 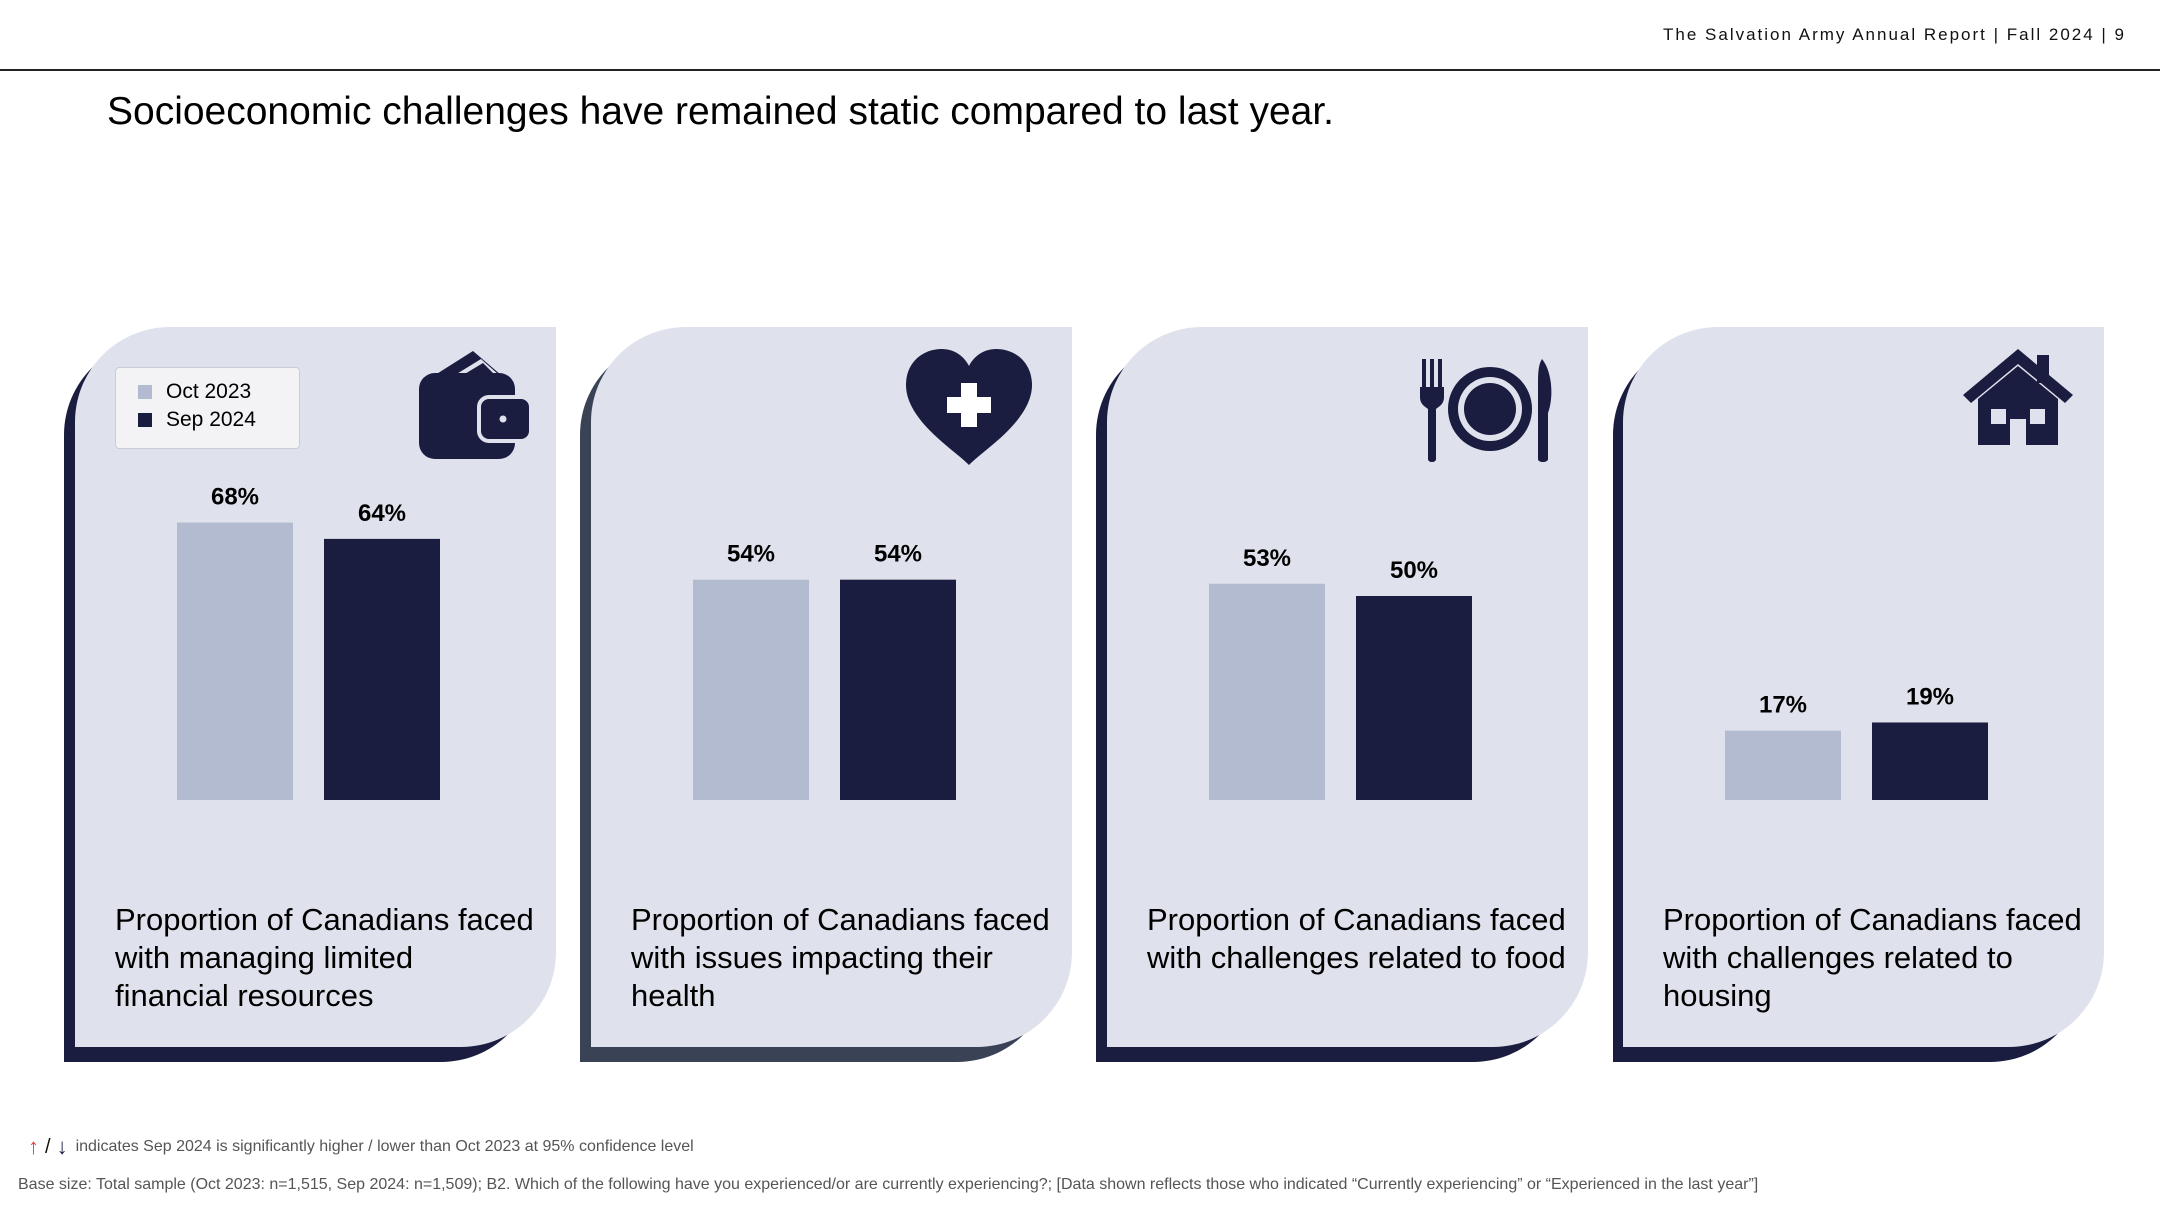 I want to click on data-label-oct-2023: 53%, so click(x=1267, y=558).